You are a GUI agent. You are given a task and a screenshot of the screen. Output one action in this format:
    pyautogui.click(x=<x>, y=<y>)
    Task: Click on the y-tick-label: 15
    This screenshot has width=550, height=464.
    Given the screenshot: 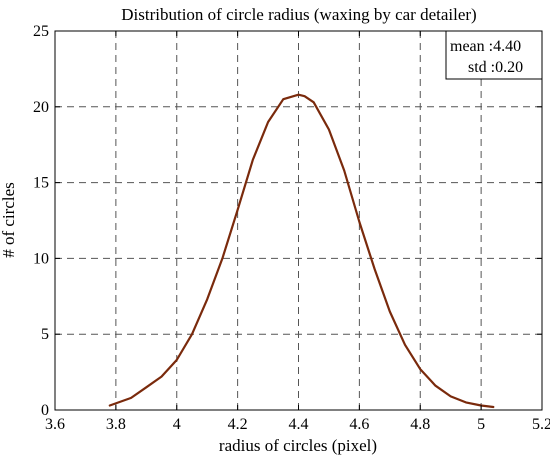 What is the action you would take?
    pyautogui.click(x=41, y=183)
    